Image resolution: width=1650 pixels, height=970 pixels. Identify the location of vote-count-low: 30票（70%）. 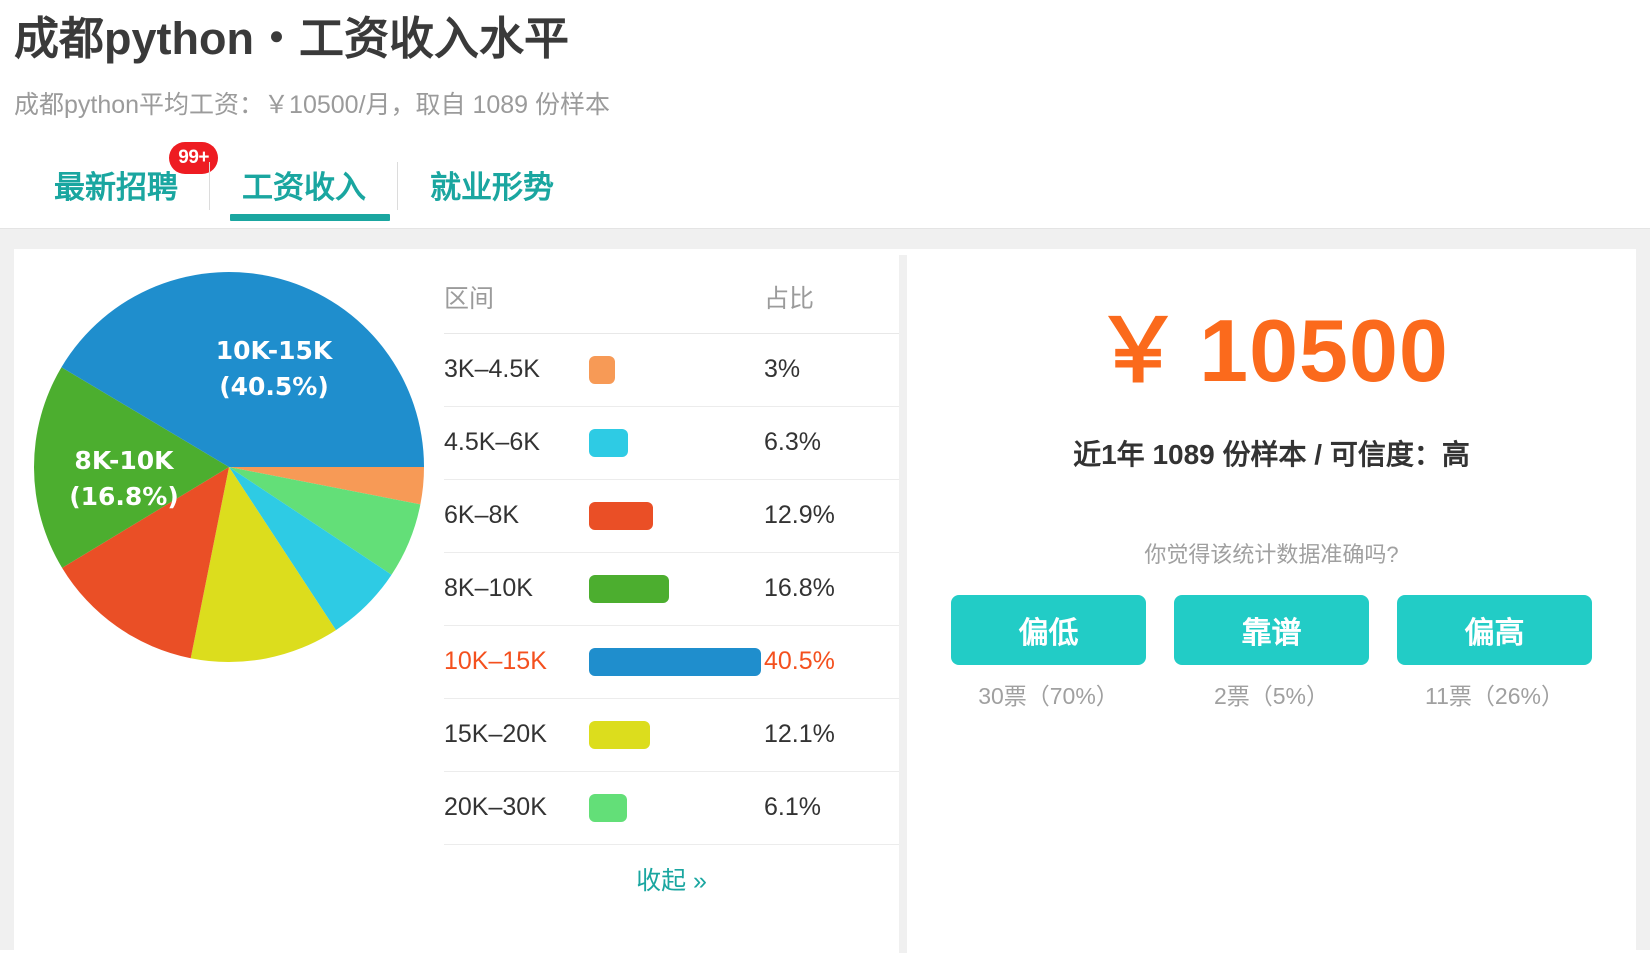
(1048, 696).